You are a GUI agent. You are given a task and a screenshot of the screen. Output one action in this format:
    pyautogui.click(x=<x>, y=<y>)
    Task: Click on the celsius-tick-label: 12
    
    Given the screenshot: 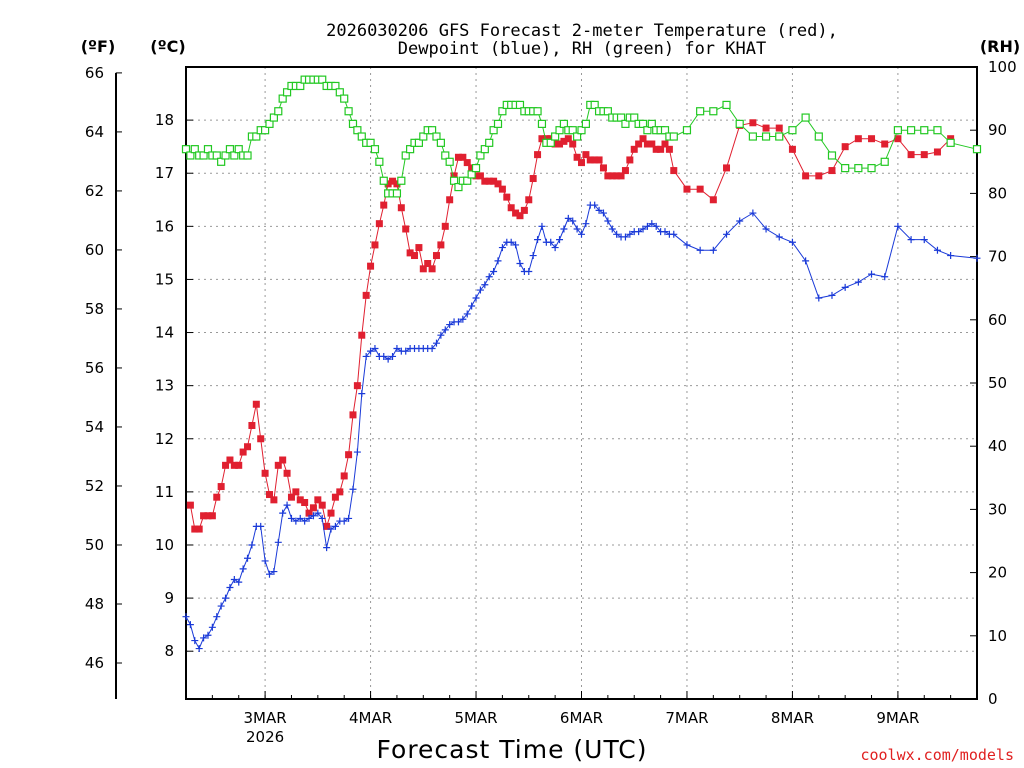 What is the action you would take?
    pyautogui.click(x=164, y=439)
    